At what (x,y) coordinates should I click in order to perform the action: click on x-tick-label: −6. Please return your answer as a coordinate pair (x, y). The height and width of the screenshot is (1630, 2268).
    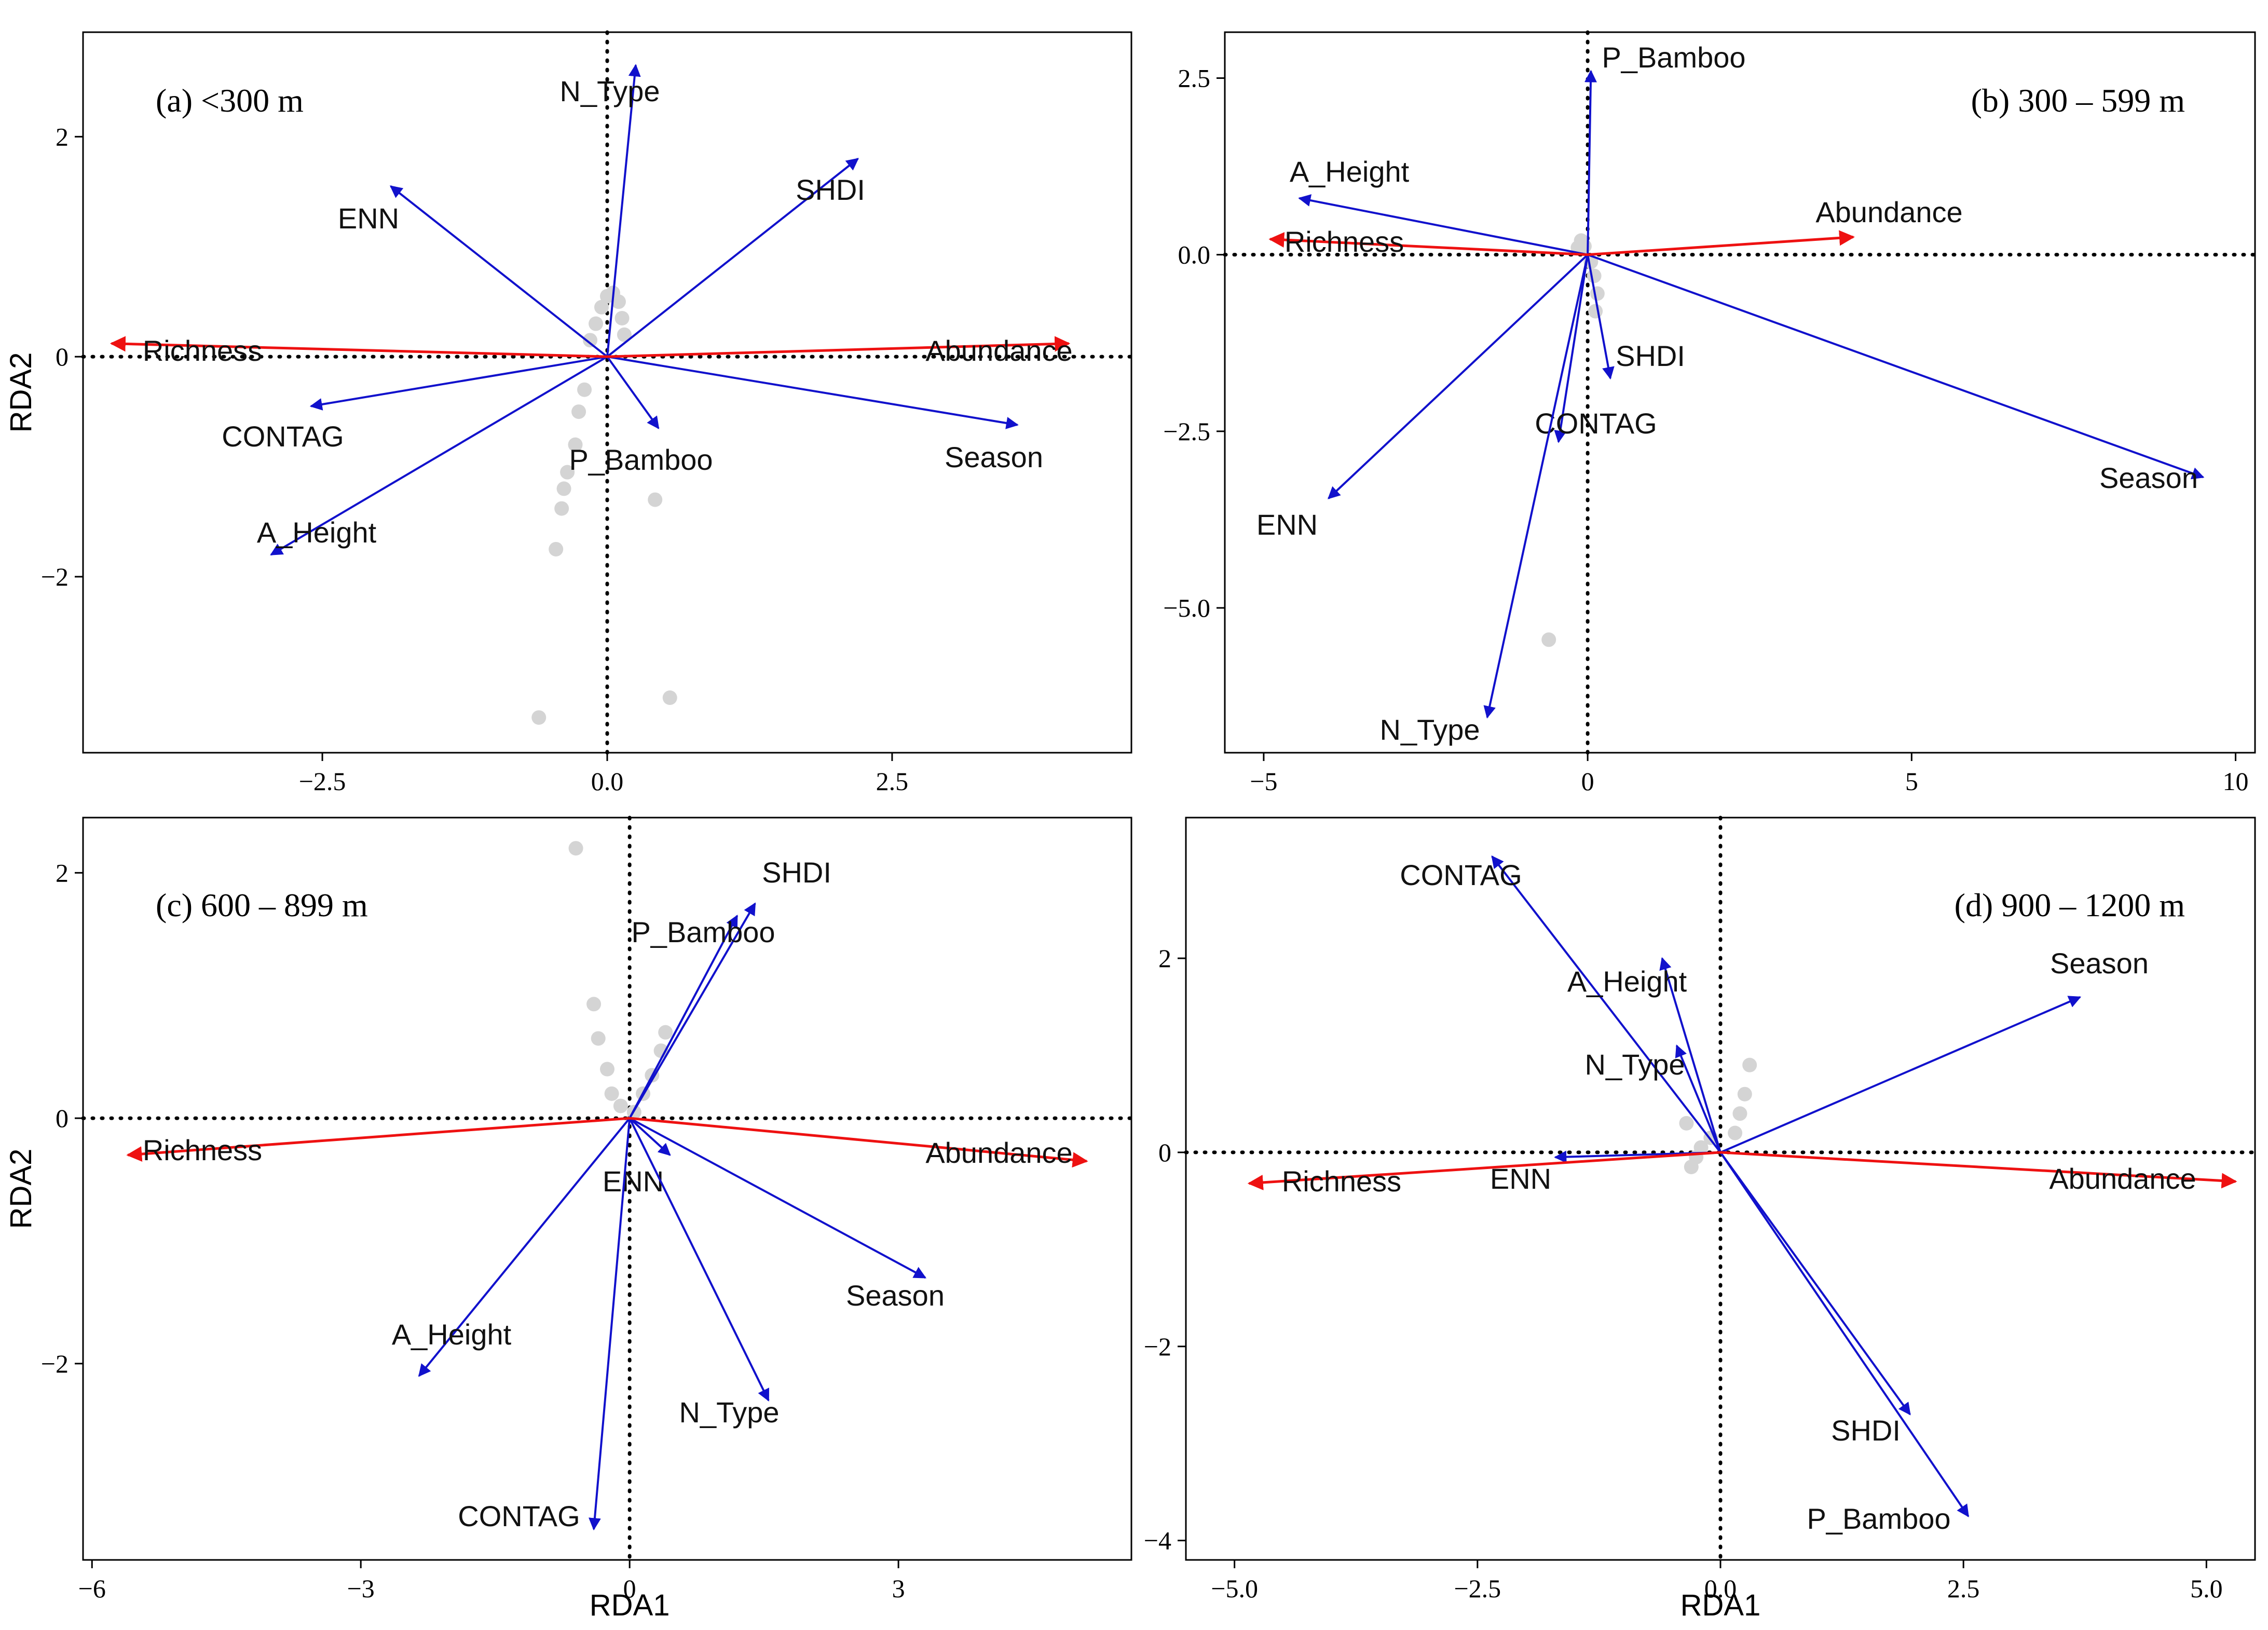
    Looking at the image, I should click on (92, 1588).